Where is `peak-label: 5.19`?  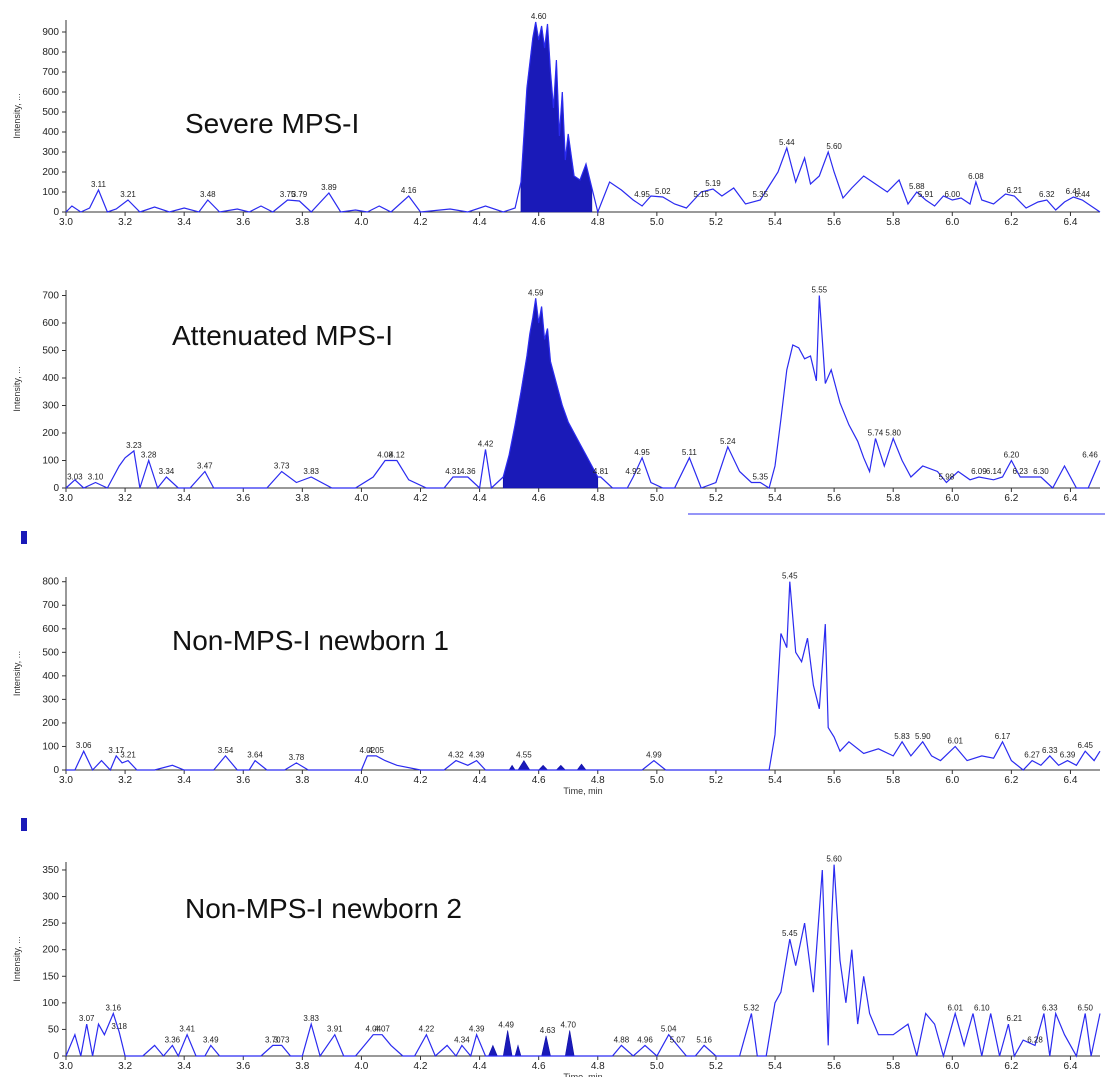 peak-label: 5.19 is located at coordinates (713, 183).